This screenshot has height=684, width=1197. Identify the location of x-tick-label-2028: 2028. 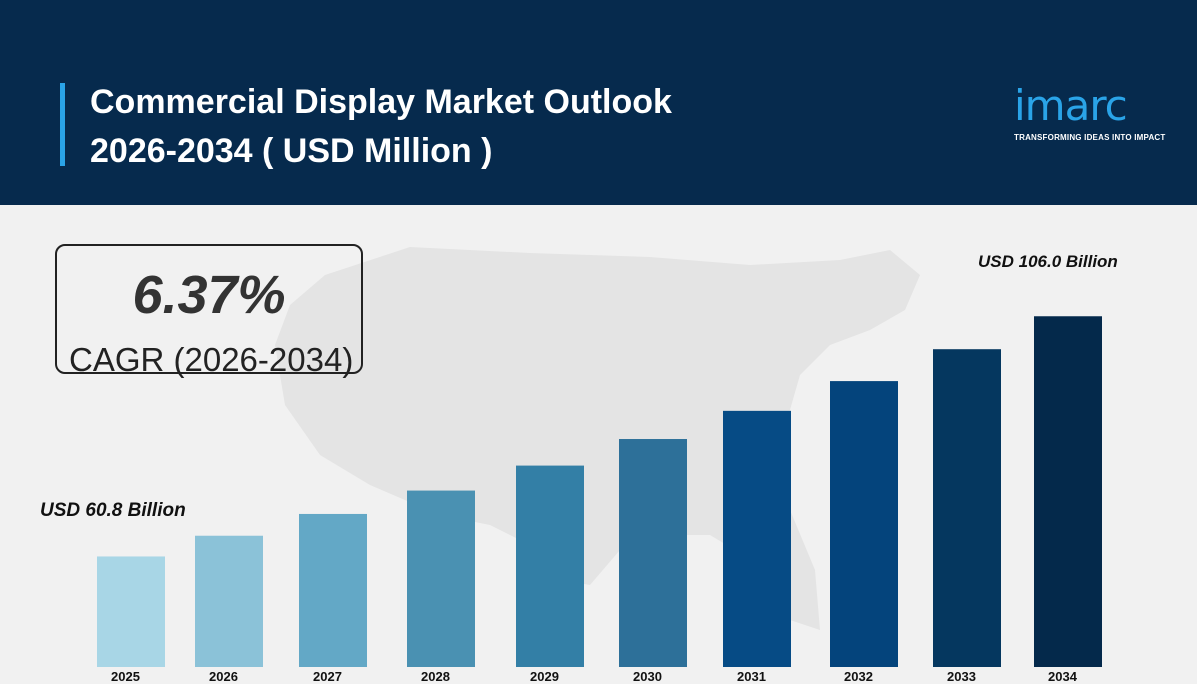
(435, 676).